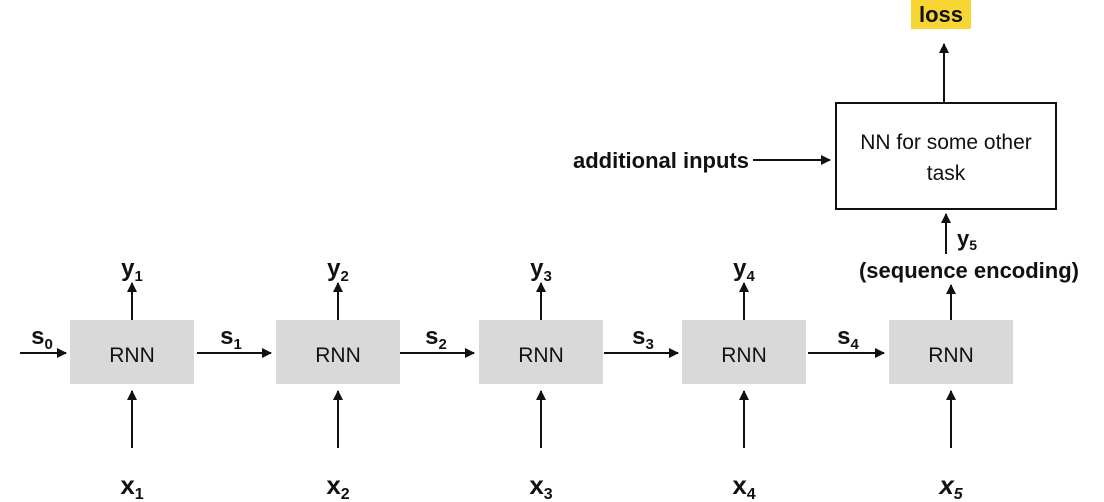 The height and width of the screenshot is (502, 1104). I want to click on state-label-0-sub: 0, so click(49, 344).